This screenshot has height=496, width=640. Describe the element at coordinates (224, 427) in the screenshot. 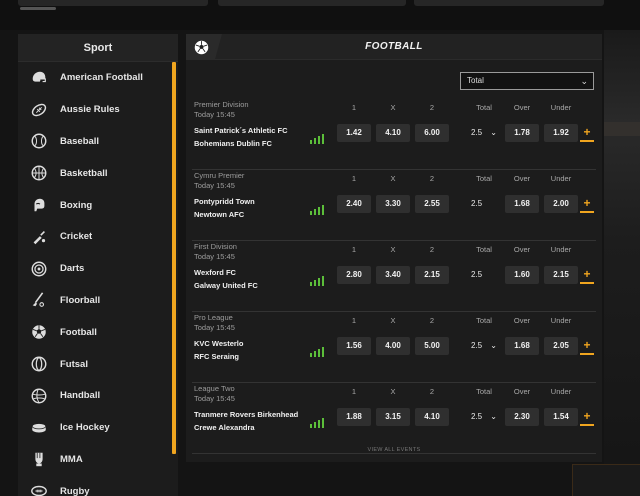

I see `away-team: Crewe Alexandra` at that location.